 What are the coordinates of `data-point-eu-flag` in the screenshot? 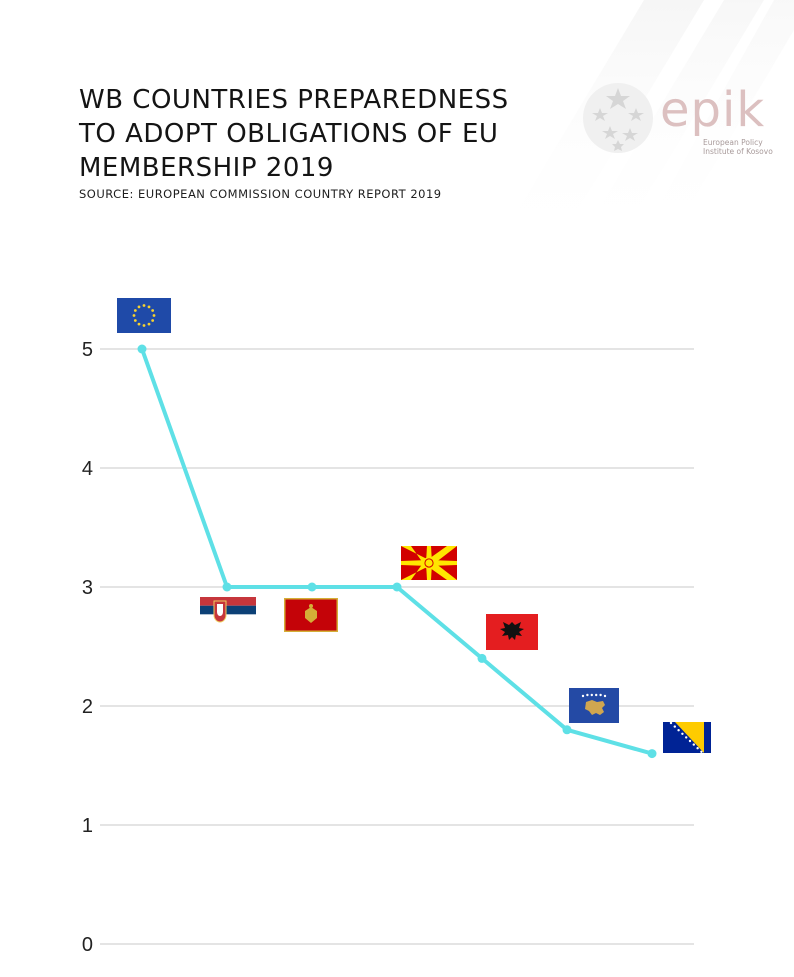 It's located at (142, 349).